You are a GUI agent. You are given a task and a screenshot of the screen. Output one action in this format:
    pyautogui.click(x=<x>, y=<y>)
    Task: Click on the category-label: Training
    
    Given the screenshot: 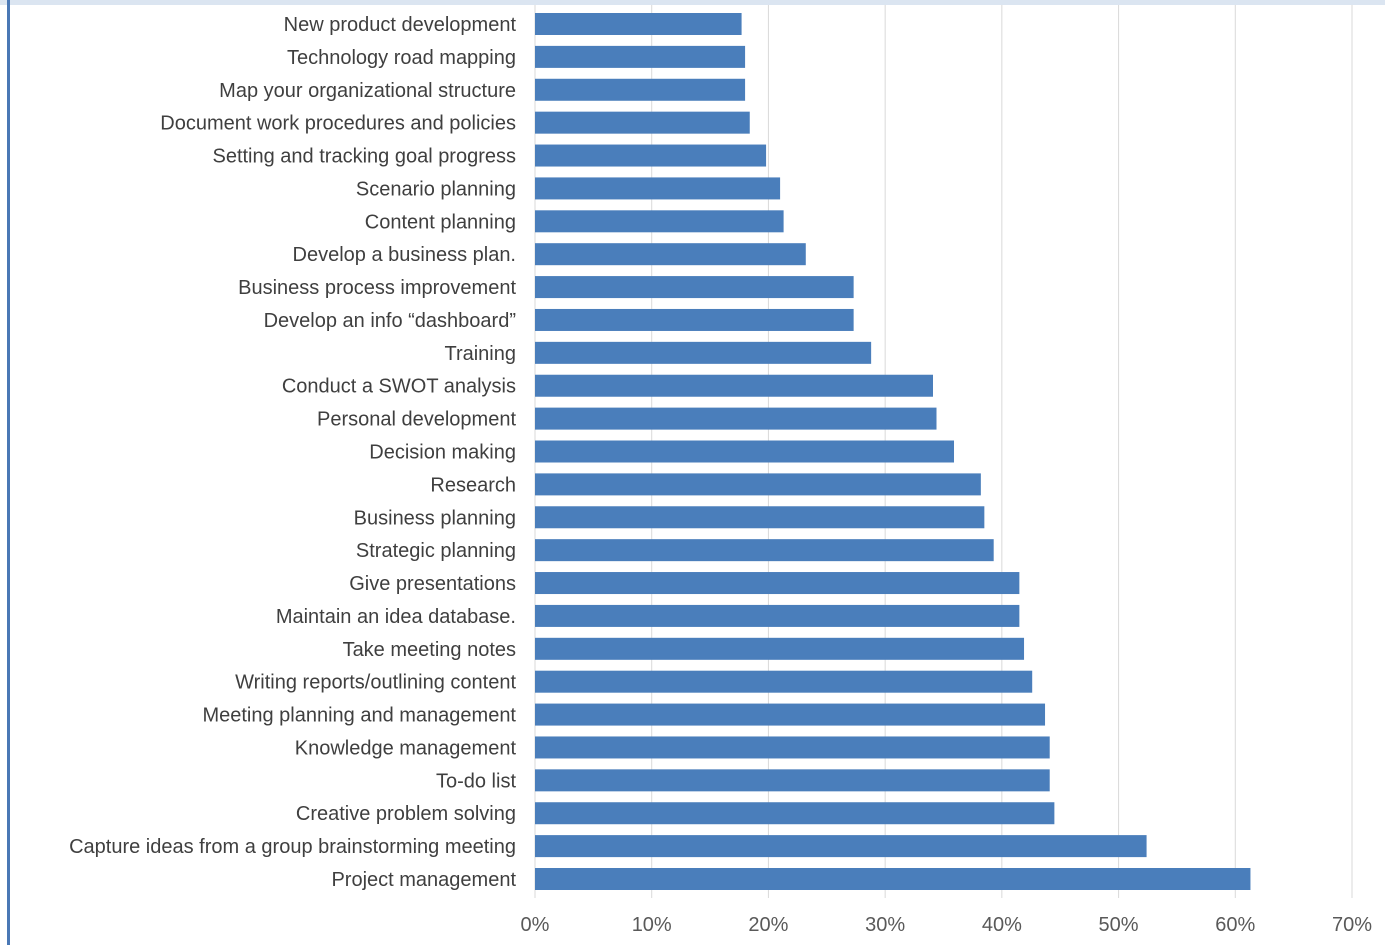 What is the action you would take?
    pyautogui.click(x=480, y=354)
    